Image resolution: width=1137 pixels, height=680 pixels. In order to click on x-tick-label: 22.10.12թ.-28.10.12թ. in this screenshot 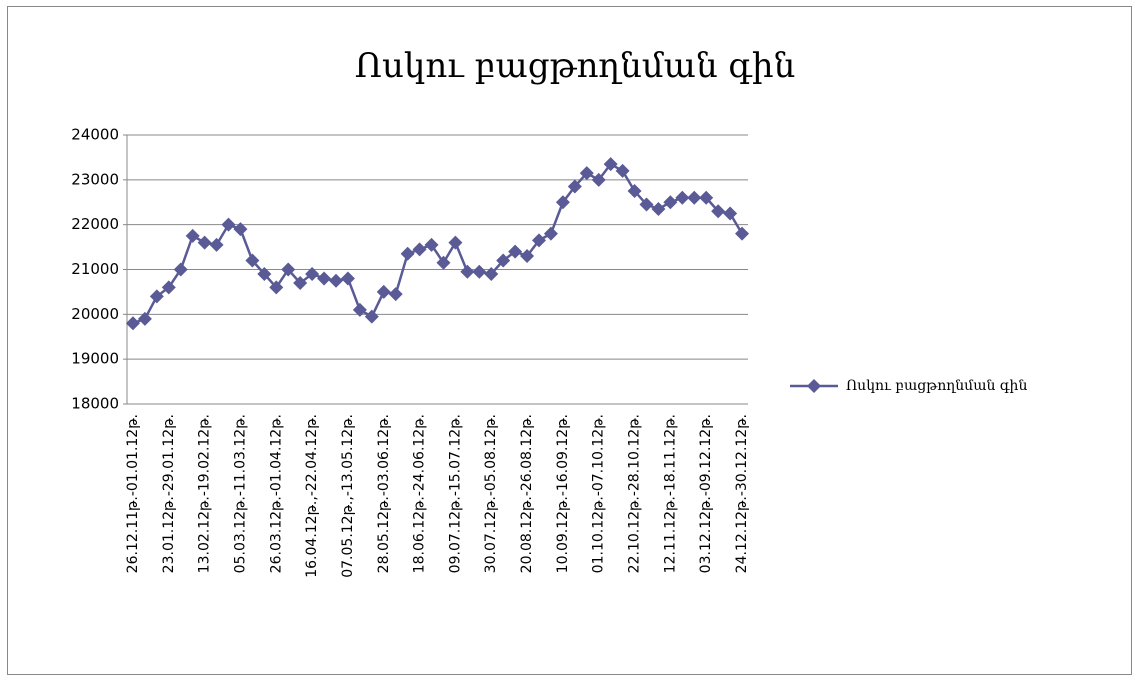, I will do `click(635, 493)`.